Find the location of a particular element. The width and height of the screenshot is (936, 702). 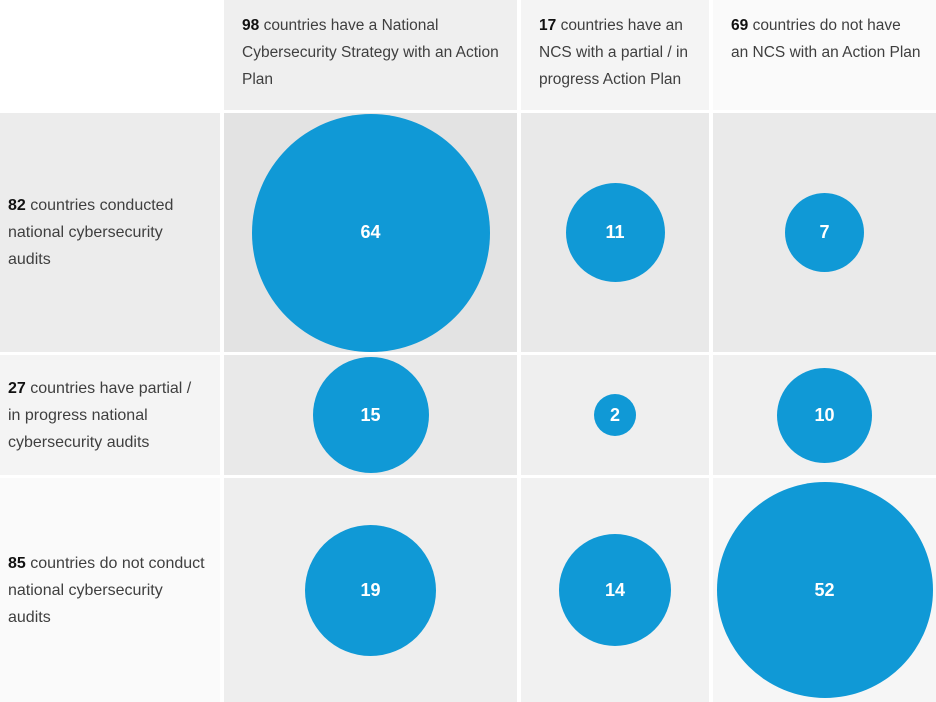

matrix-cell-r1c3: 7 is located at coordinates (824, 232).